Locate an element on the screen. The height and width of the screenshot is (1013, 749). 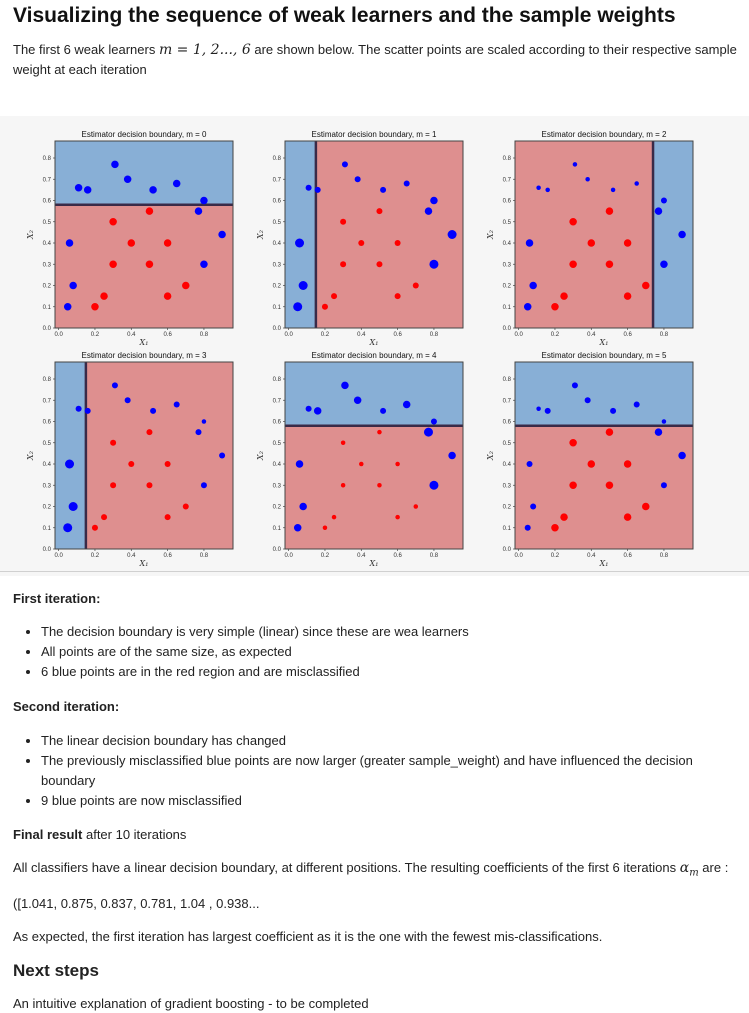
x-tick-label: 0.0 is located at coordinates (288, 335).